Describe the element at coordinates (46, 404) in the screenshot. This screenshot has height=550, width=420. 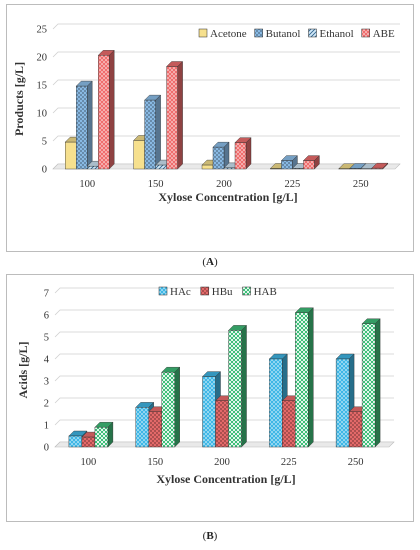
I see `acids-y-tick-label: 2` at that location.